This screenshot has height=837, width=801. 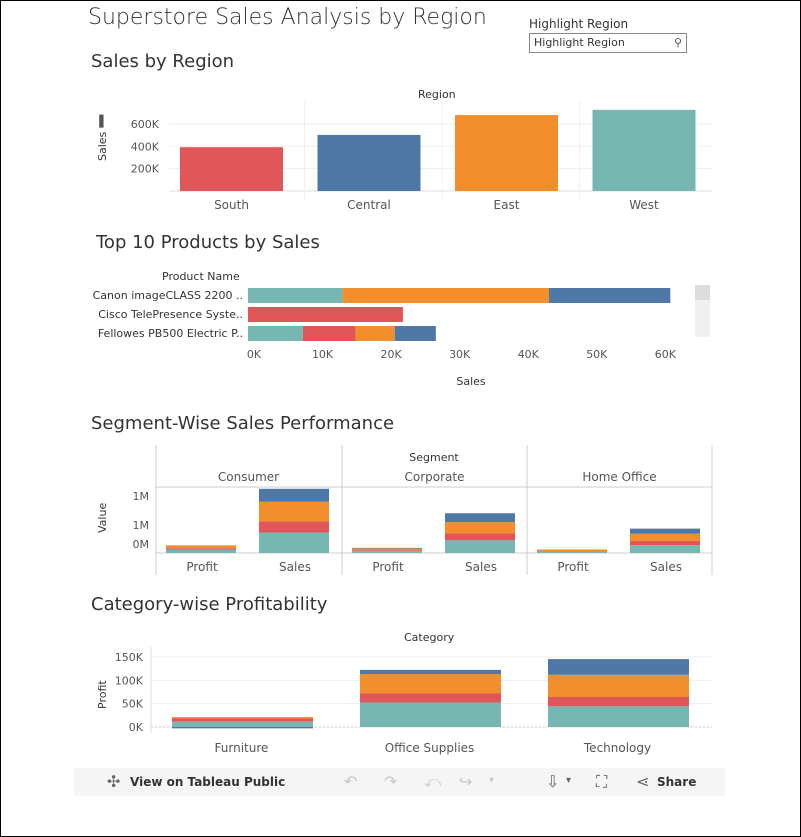 I want to click on x-tick-label: Furniture, so click(x=242, y=748).